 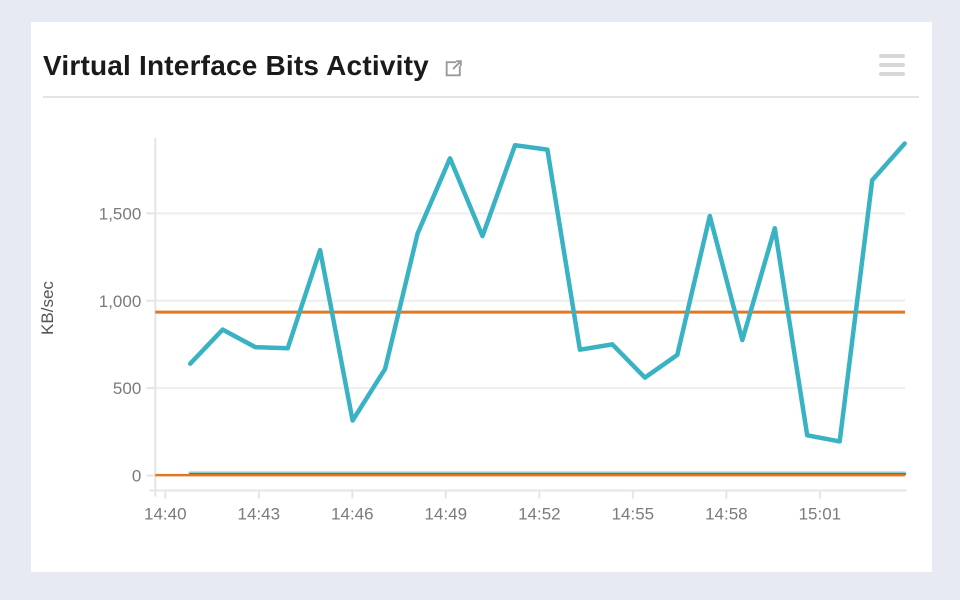 I want to click on hamburger-menu-icon, so click(x=892, y=65).